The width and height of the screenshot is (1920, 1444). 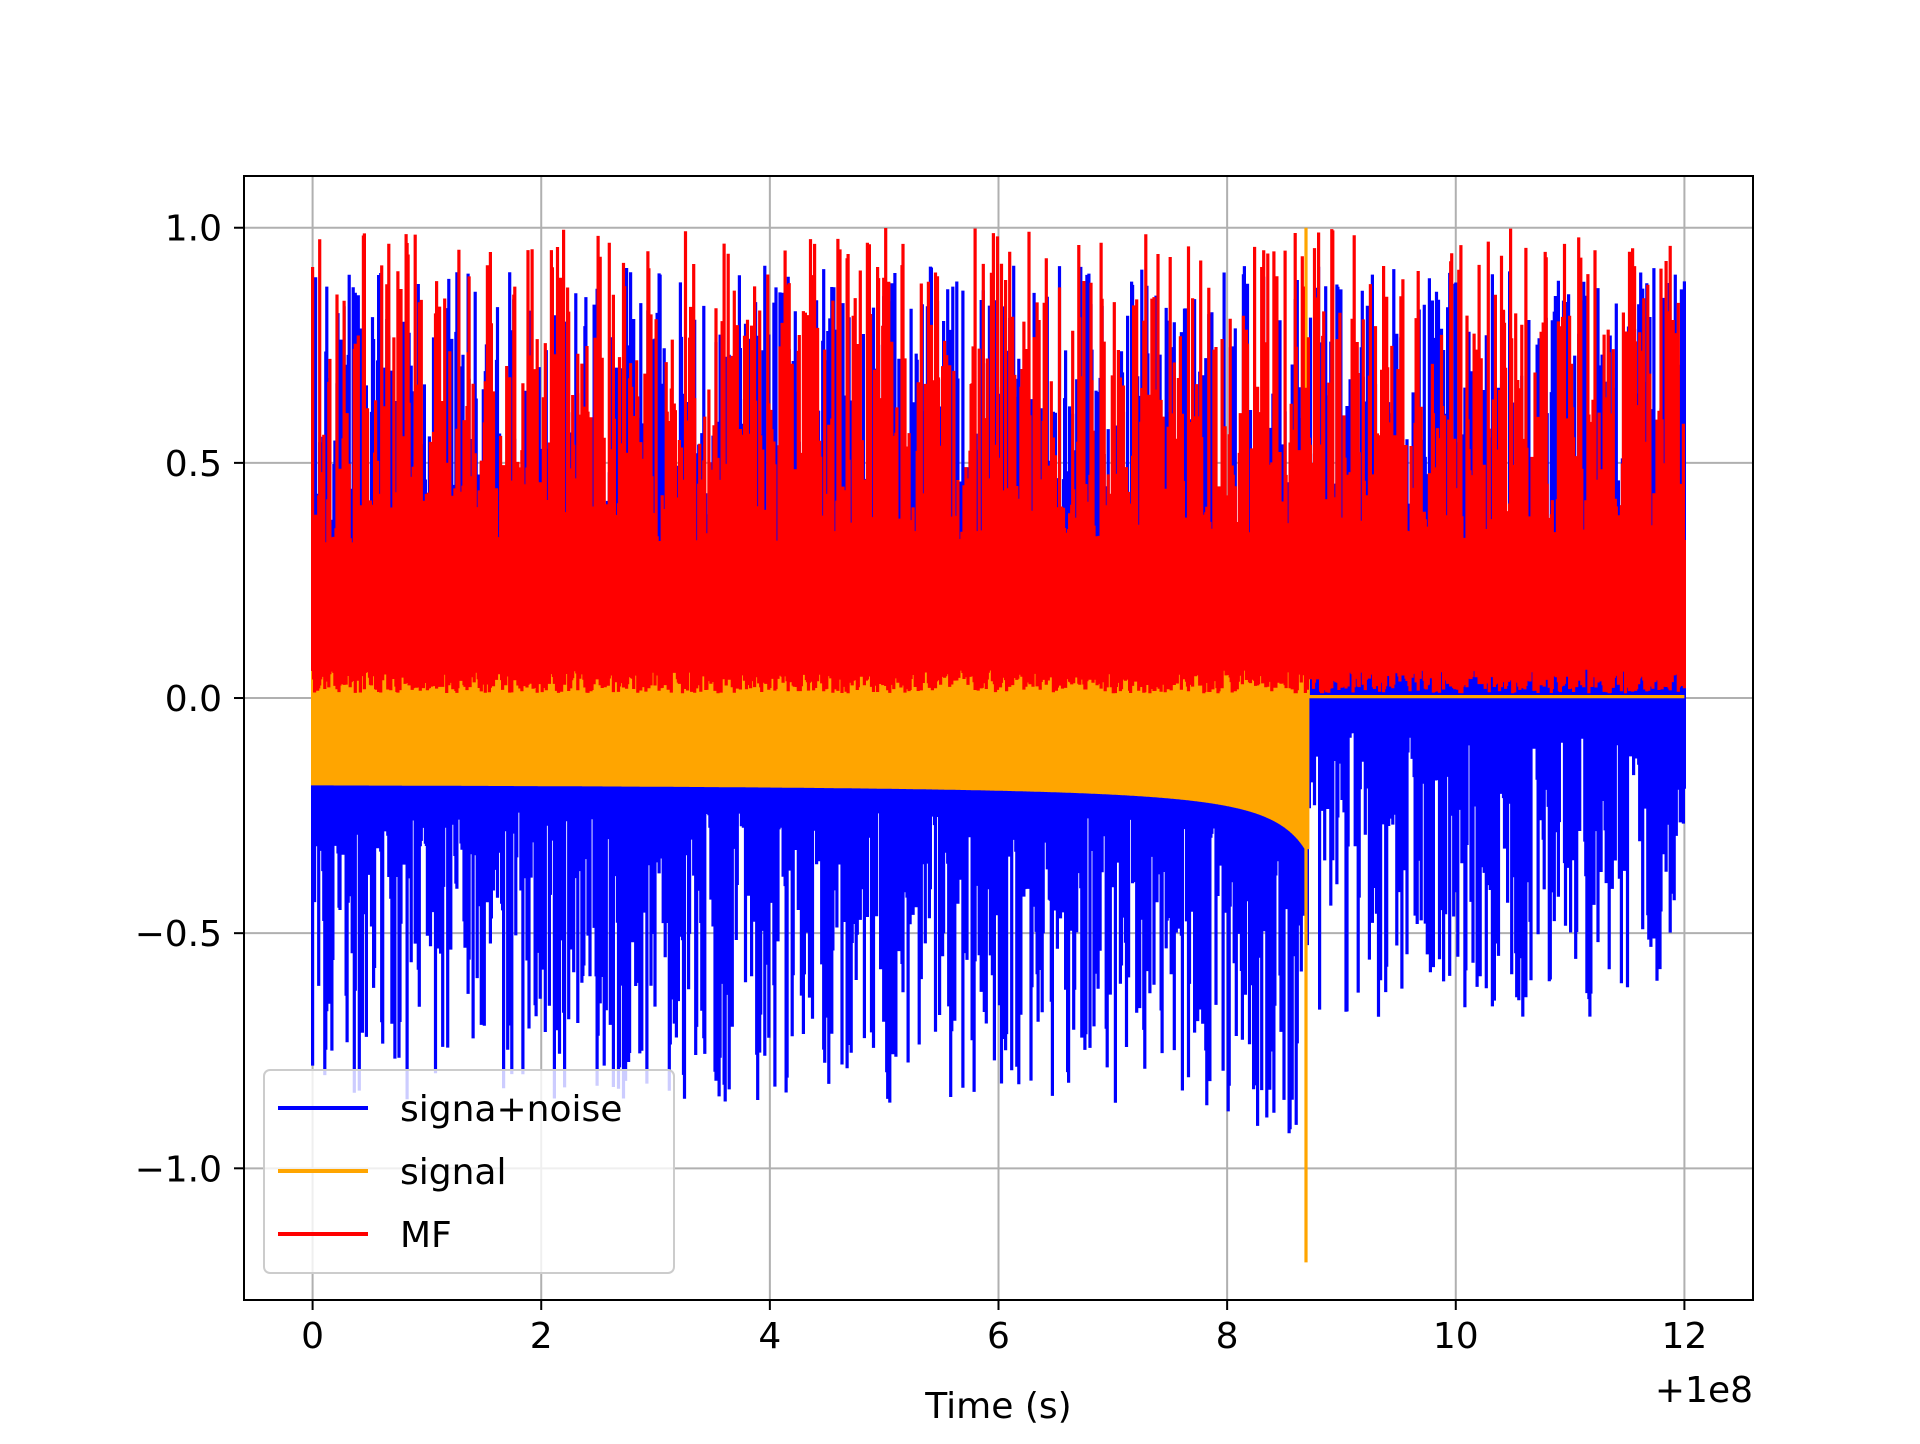 I want to click on legend-label-0: signa+noise, so click(x=511, y=1109).